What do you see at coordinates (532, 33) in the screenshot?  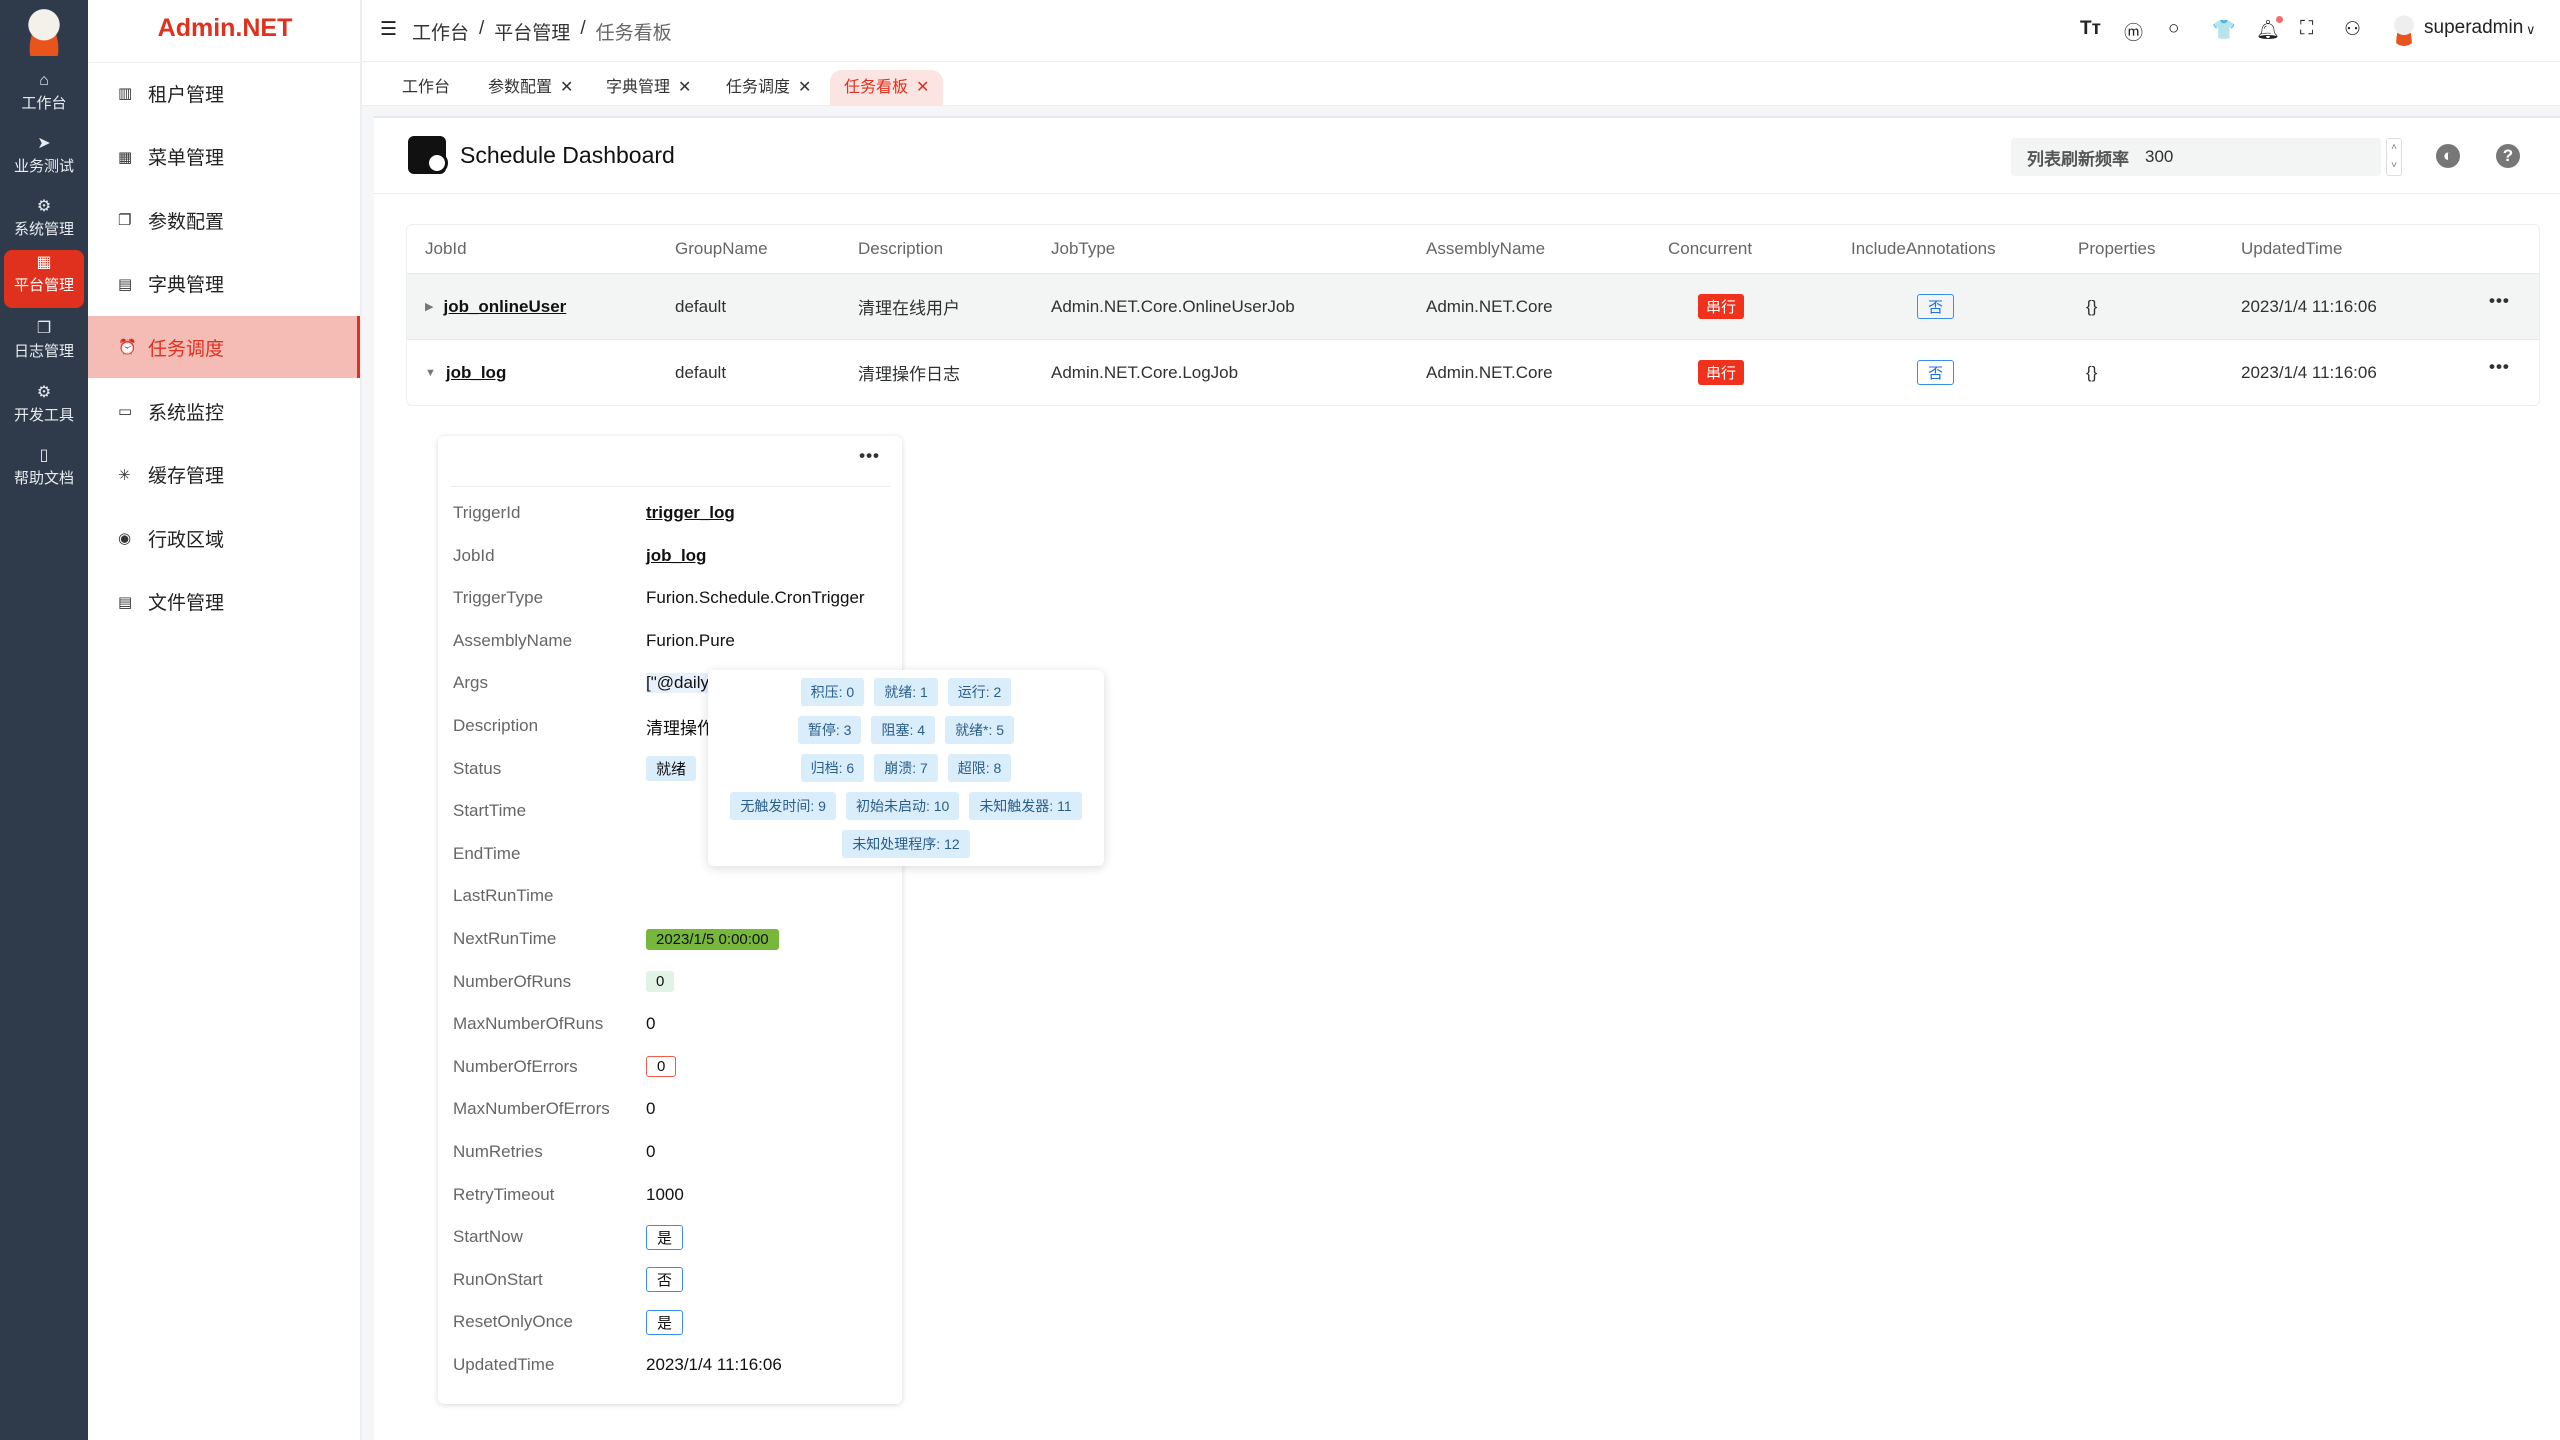 I see `breadcrumb-item: 平台管理` at bounding box center [532, 33].